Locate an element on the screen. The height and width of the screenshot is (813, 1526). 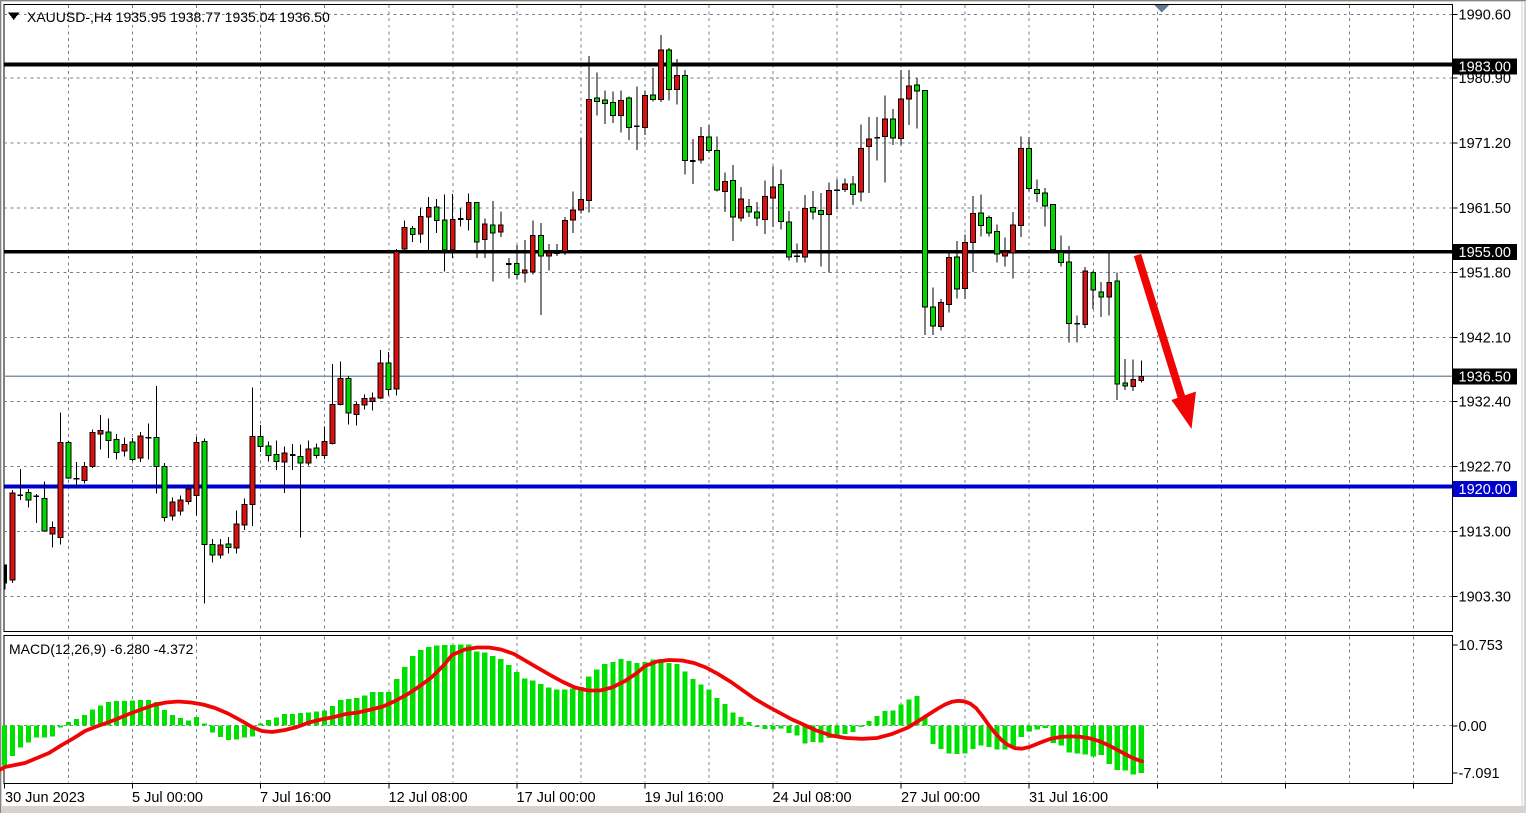
svg-text: 7 Jul 16:00 is located at coordinates (295, 798).